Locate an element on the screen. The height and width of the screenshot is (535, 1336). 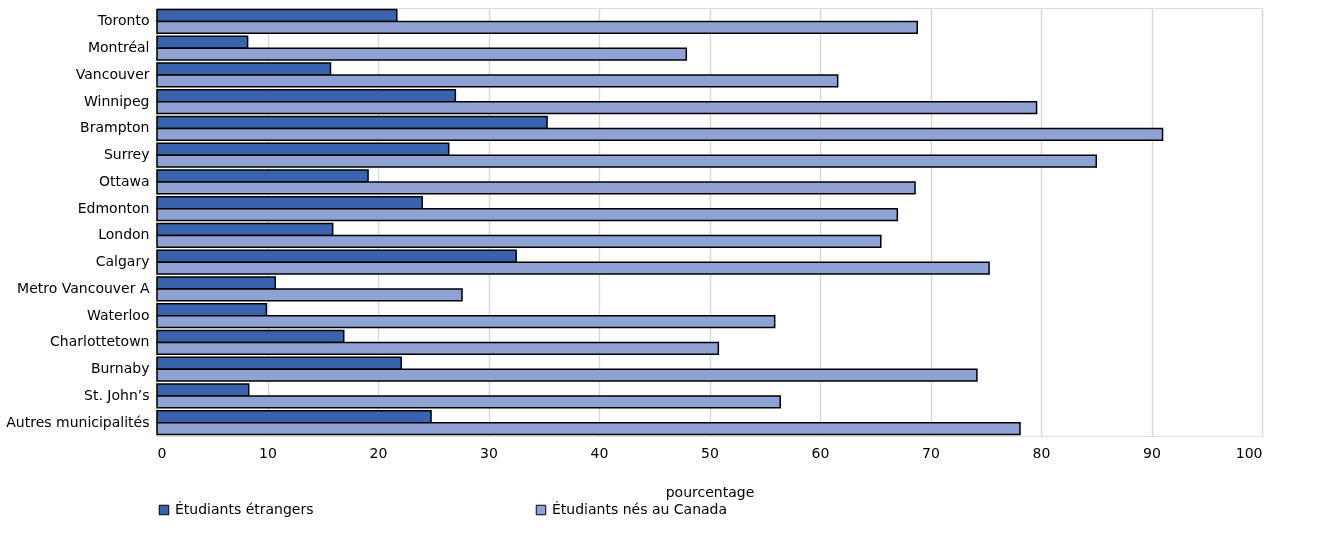
x-tick-label: 30 is located at coordinates (489, 452).